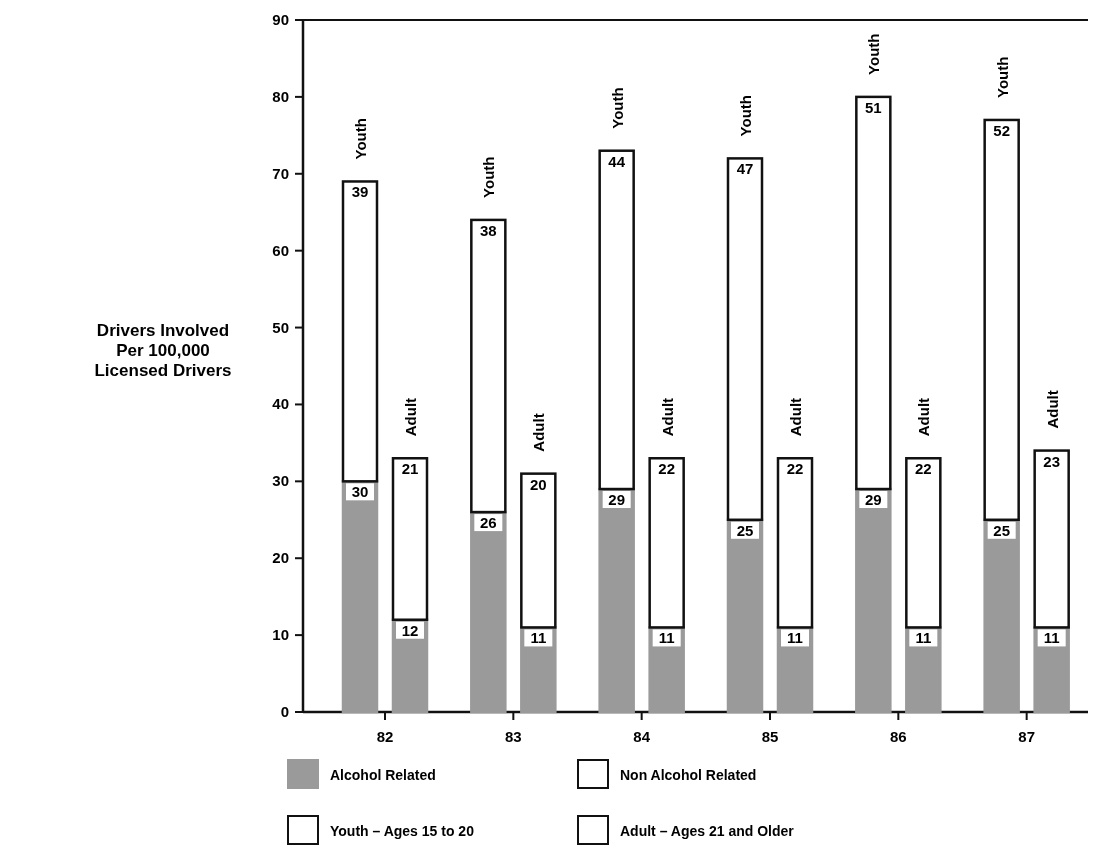  I want to click on text: 82, so click(385, 736).